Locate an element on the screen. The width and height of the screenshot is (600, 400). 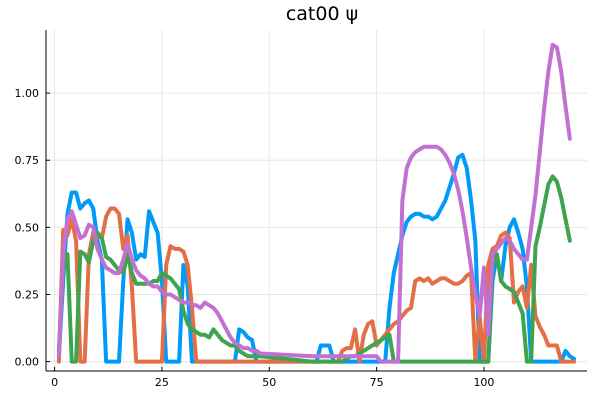
x-tick-label: 100 is located at coordinates (483, 382).